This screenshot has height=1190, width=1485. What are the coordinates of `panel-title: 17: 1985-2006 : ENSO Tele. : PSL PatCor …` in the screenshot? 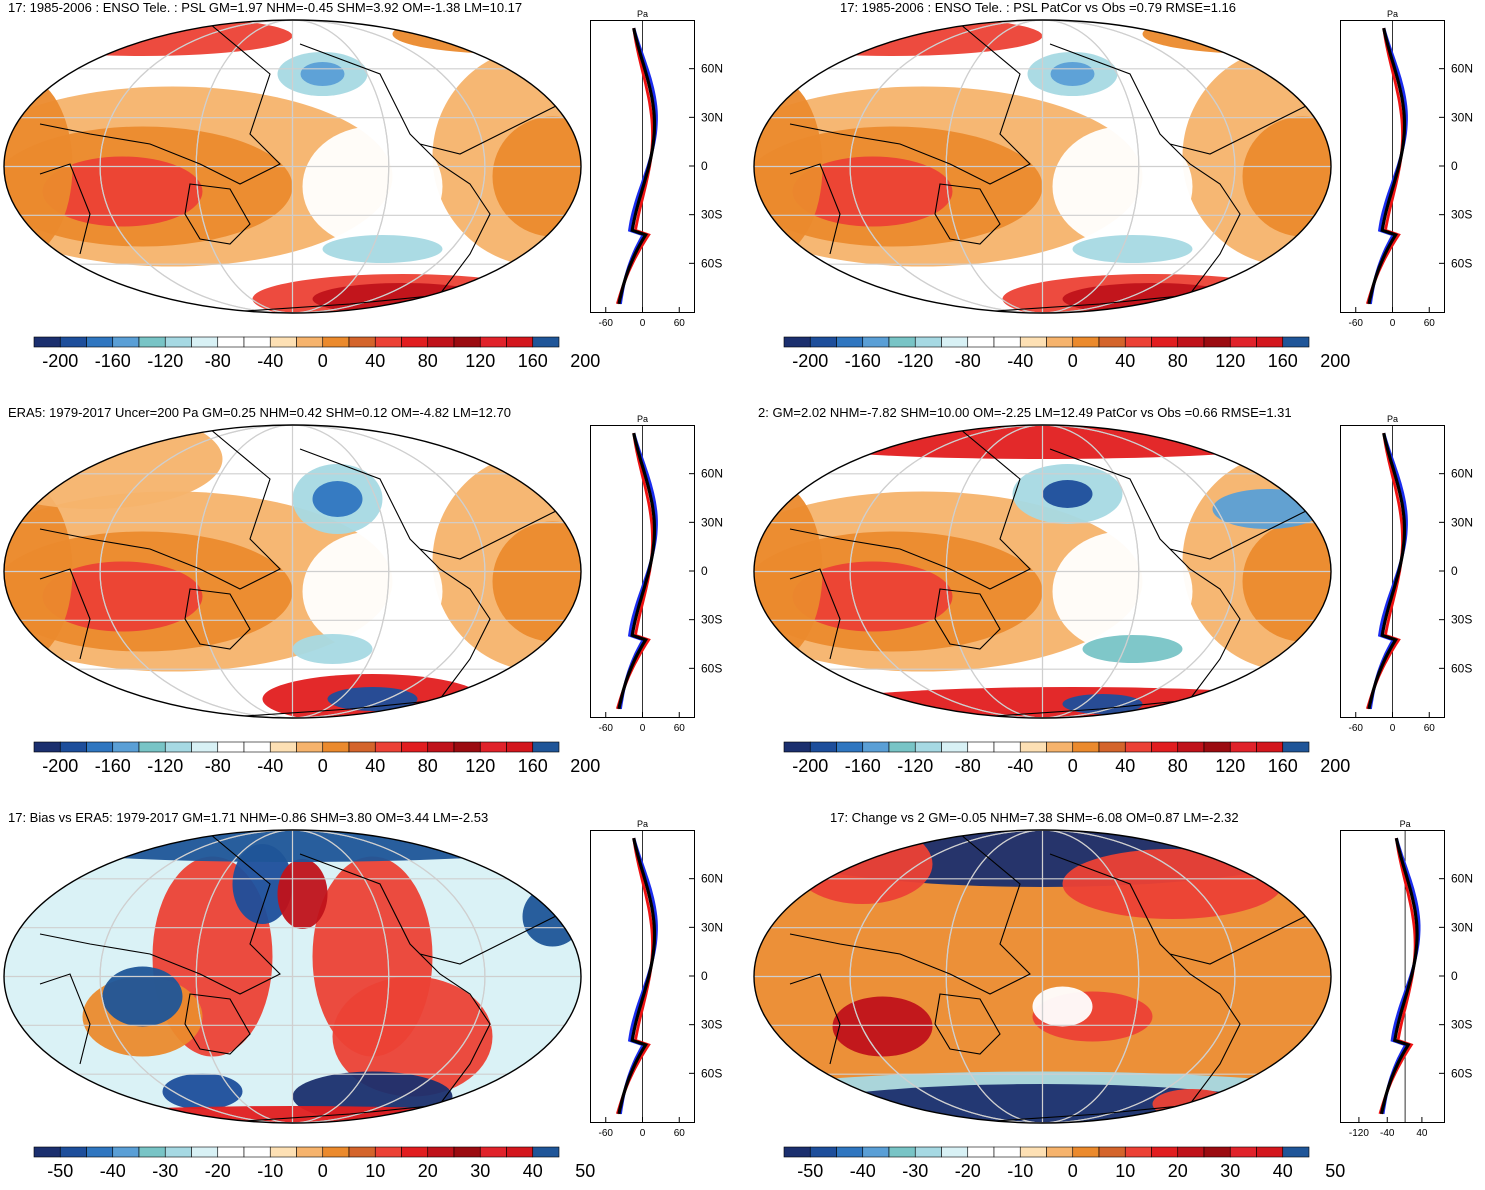 It's located at (1038, 7).